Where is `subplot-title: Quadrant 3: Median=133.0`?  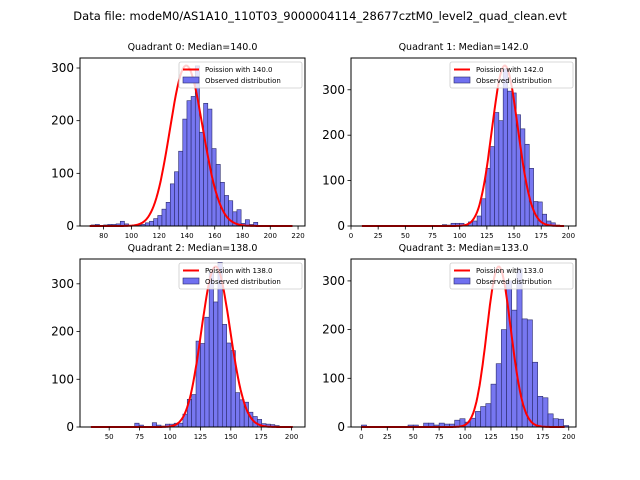 subplot-title: Quadrant 3: Median=133.0 is located at coordinates (464, 248).